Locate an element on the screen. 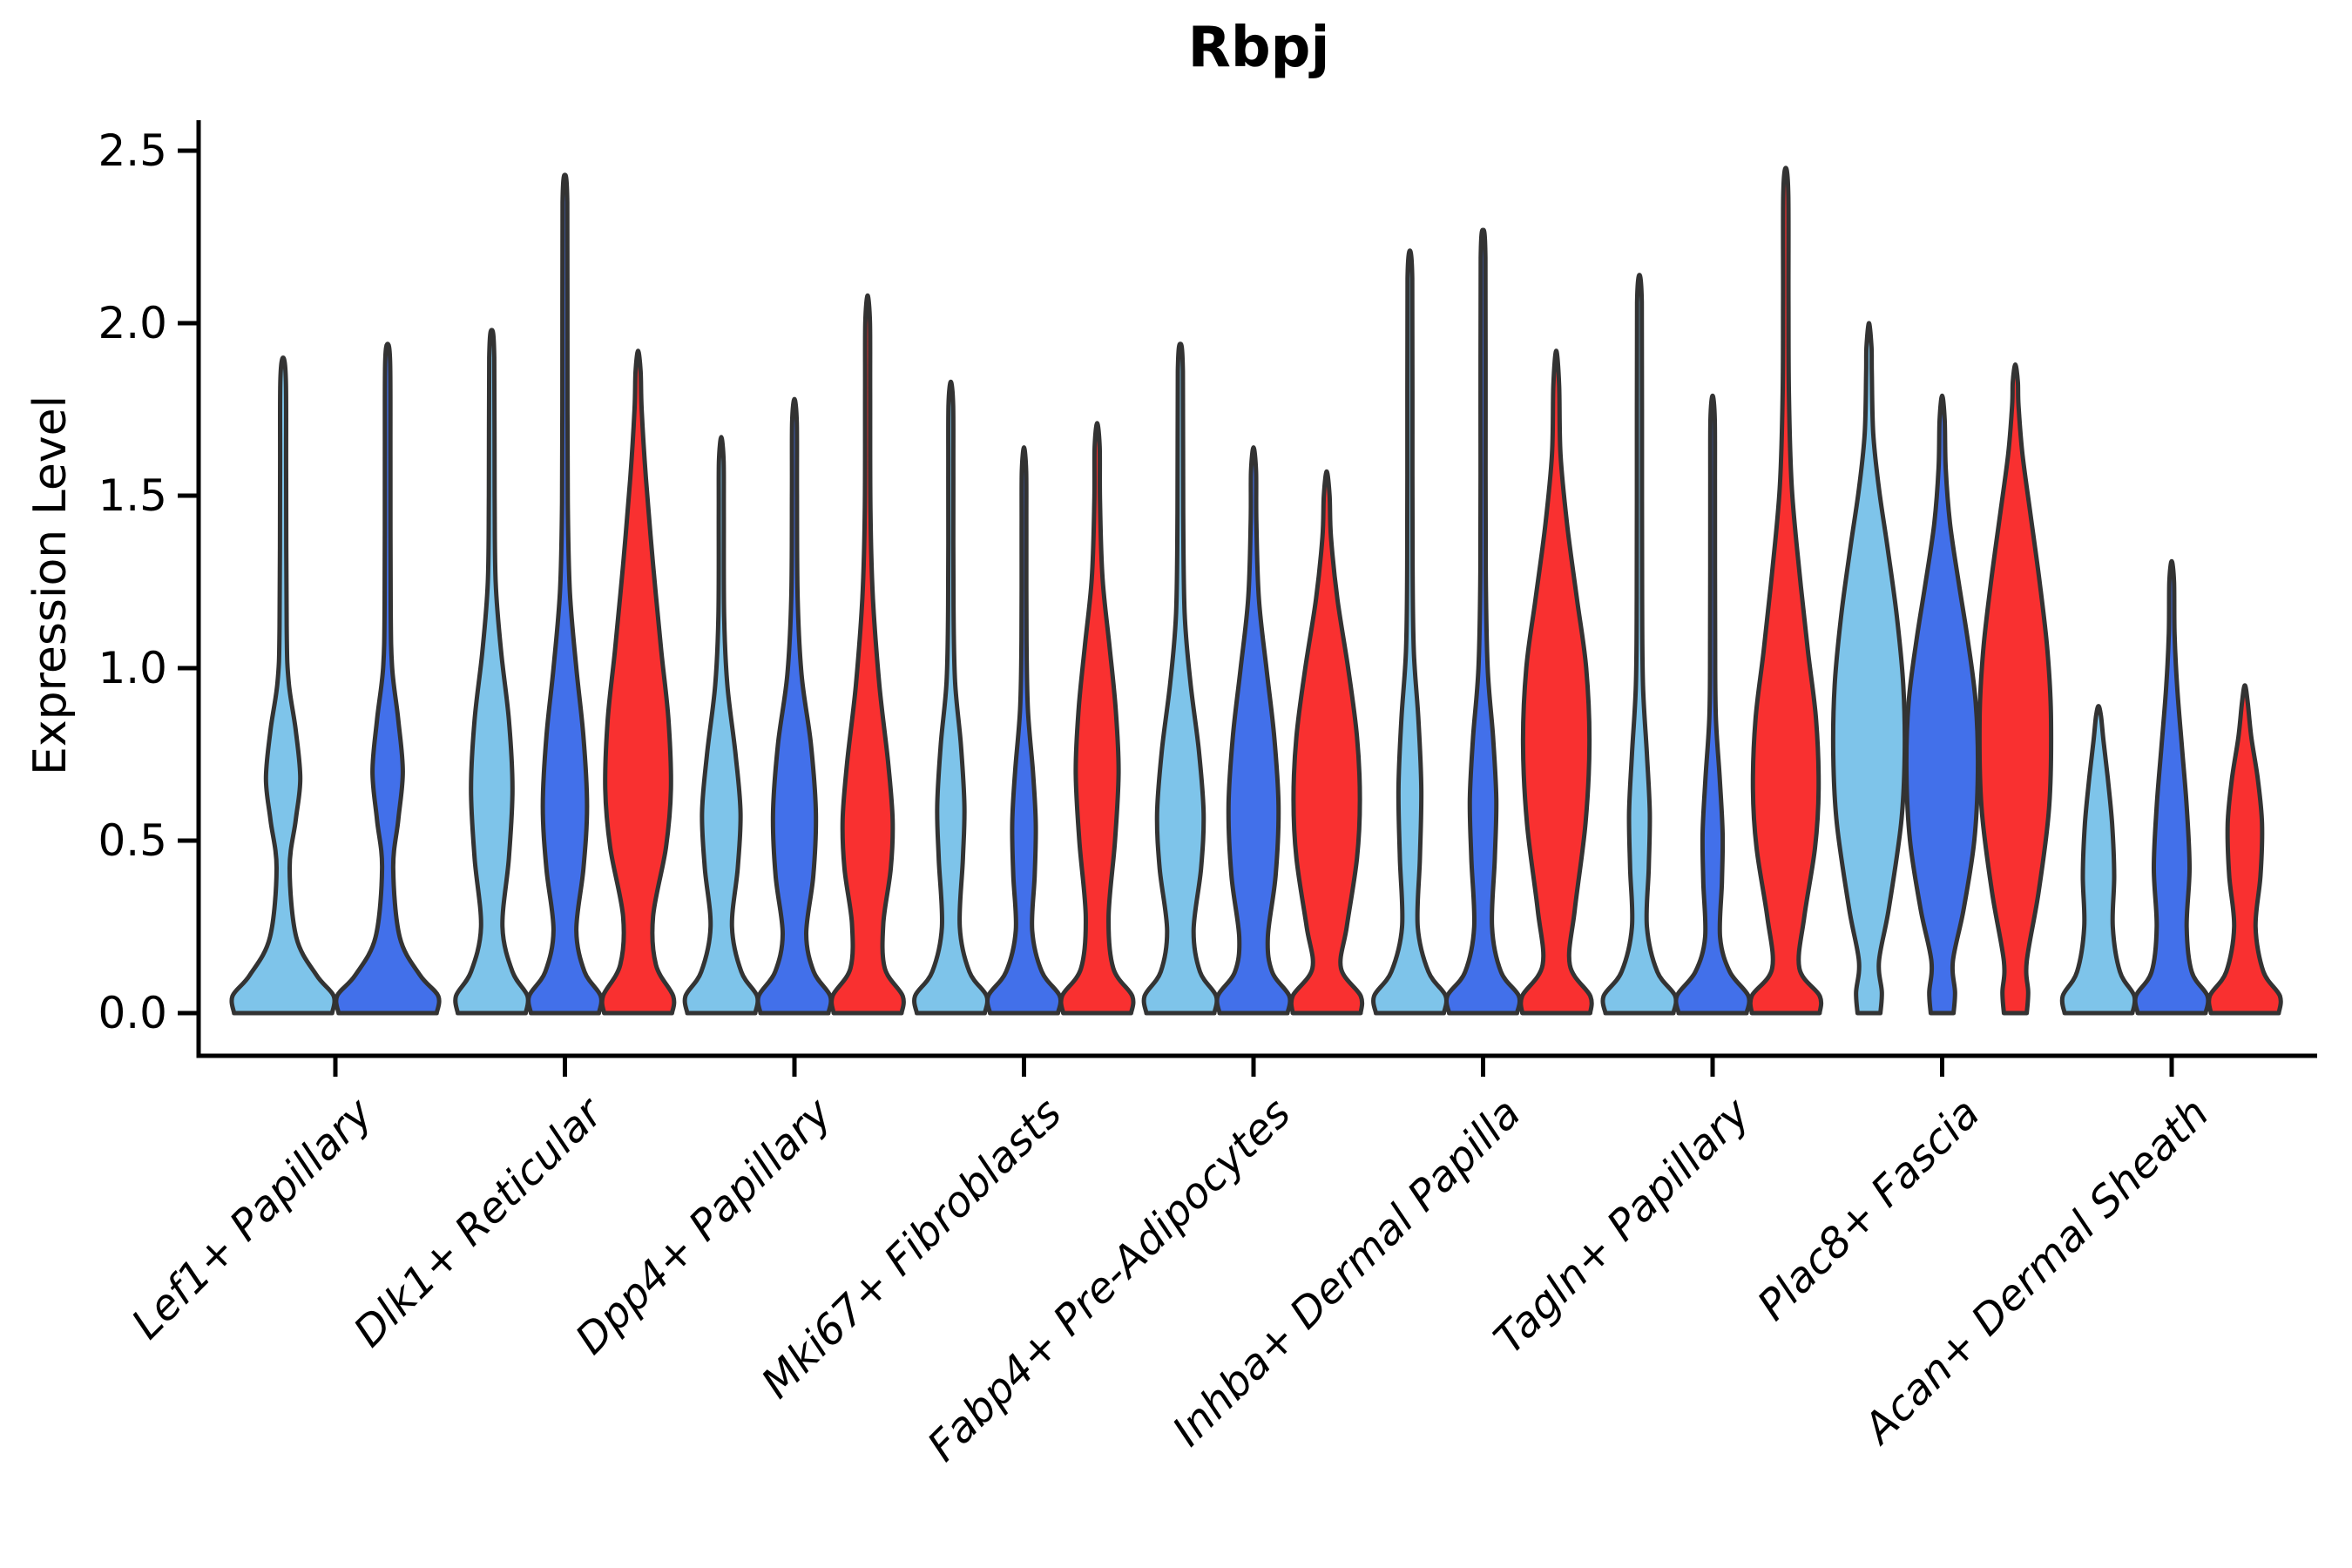 The image size is (2352, 1568). y-tick-label: 1.5 is located at coordinates (132, 495).